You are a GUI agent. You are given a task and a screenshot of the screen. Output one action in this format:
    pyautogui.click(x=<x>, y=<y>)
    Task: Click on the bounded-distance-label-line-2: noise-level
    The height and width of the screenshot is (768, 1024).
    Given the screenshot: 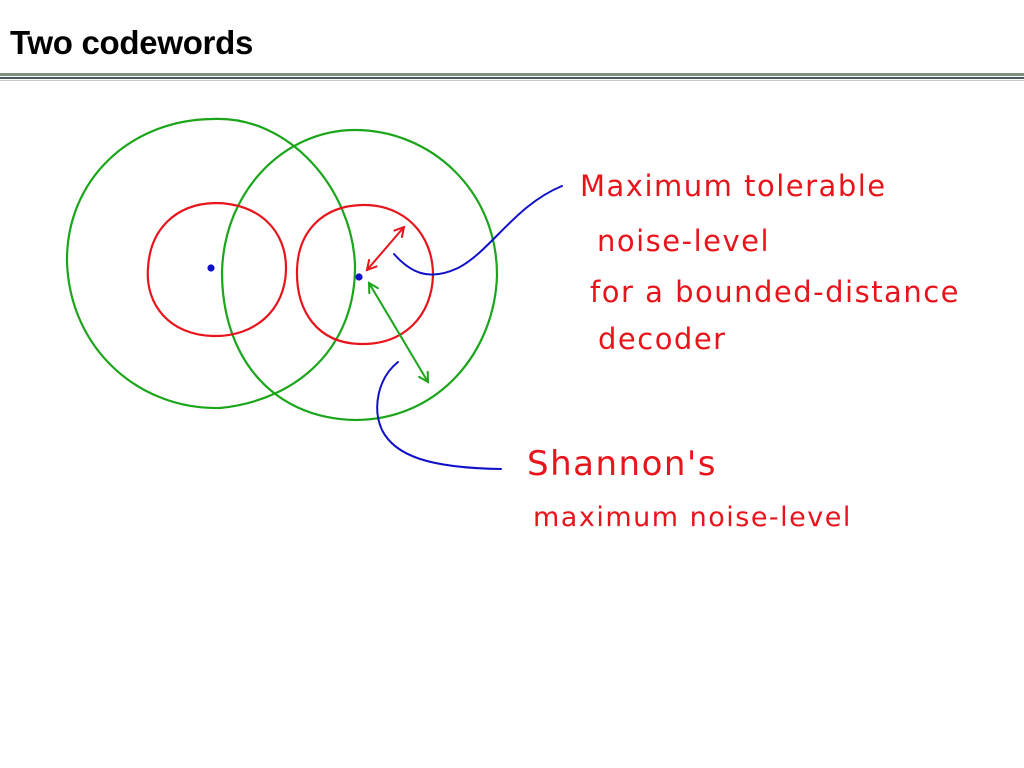 What is the action you would take?
    pyautogui.click(x=683, y=241)
    